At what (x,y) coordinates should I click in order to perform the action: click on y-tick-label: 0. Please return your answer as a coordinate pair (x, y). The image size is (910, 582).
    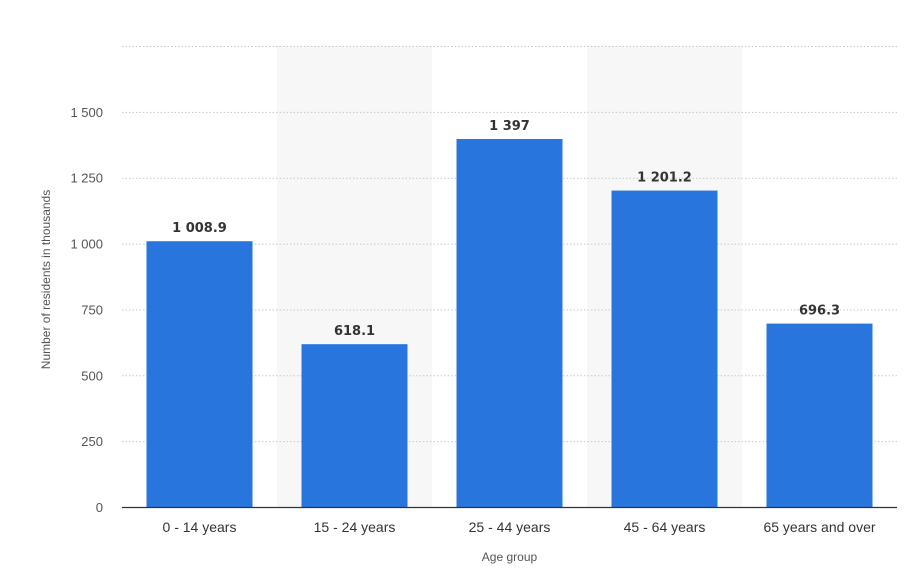
    Looking at the image, I should click on (99, 507).